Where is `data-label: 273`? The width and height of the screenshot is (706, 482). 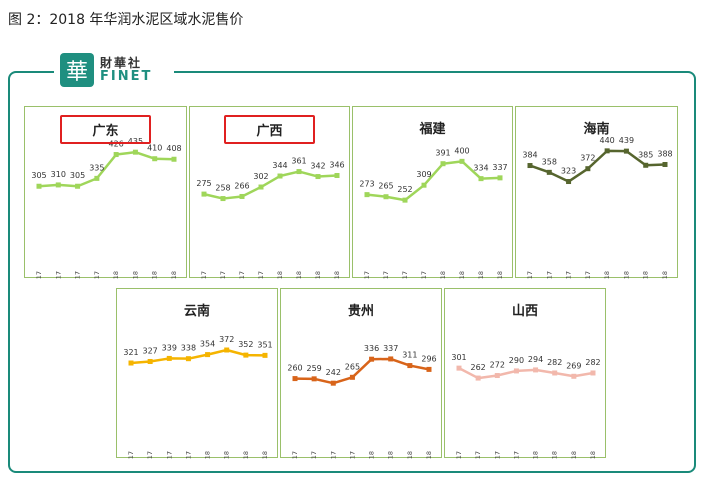
data-label: 273 is located at coordinates (366, 184).